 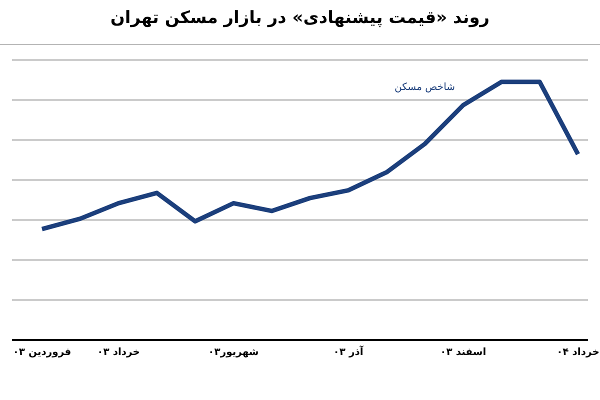 I want to click on x-tick-label: اسفند ۰۳, so click(x=463, y=352).